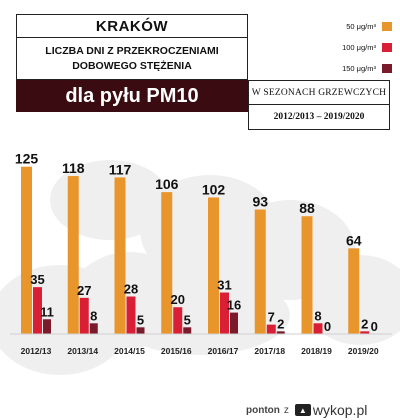 This screenshot has width=400, height=420. What do you see at coordinates (307, 275) in the screenshot?
I see `bar-2018-19-s1` at bounding box center [307, 275].